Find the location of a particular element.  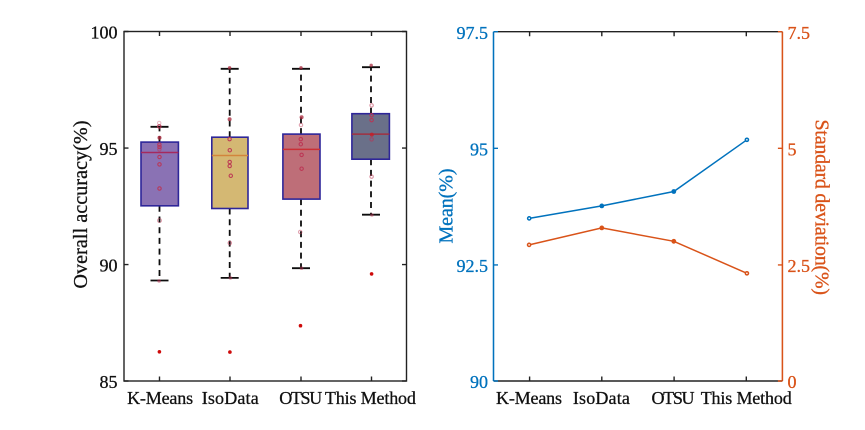

svg-text: Standard deviation(%) is located at coordinates (822, 207).